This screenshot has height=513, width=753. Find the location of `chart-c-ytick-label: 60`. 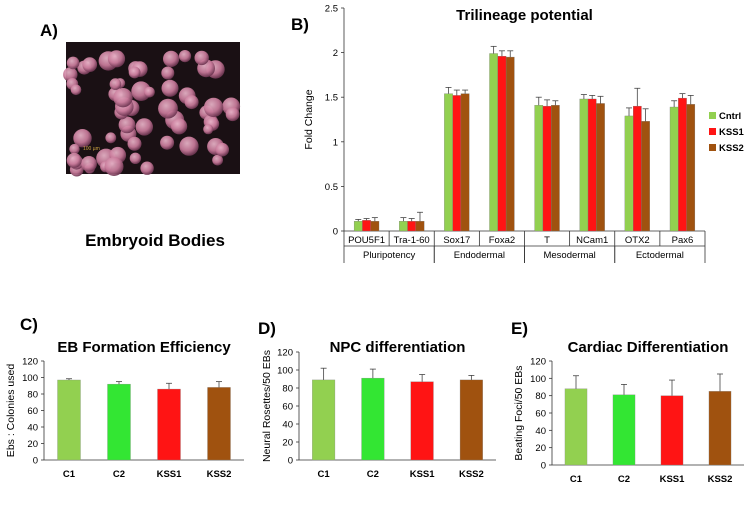

chart-c-ytick-label: 60 is located at coordinates (32, 411).